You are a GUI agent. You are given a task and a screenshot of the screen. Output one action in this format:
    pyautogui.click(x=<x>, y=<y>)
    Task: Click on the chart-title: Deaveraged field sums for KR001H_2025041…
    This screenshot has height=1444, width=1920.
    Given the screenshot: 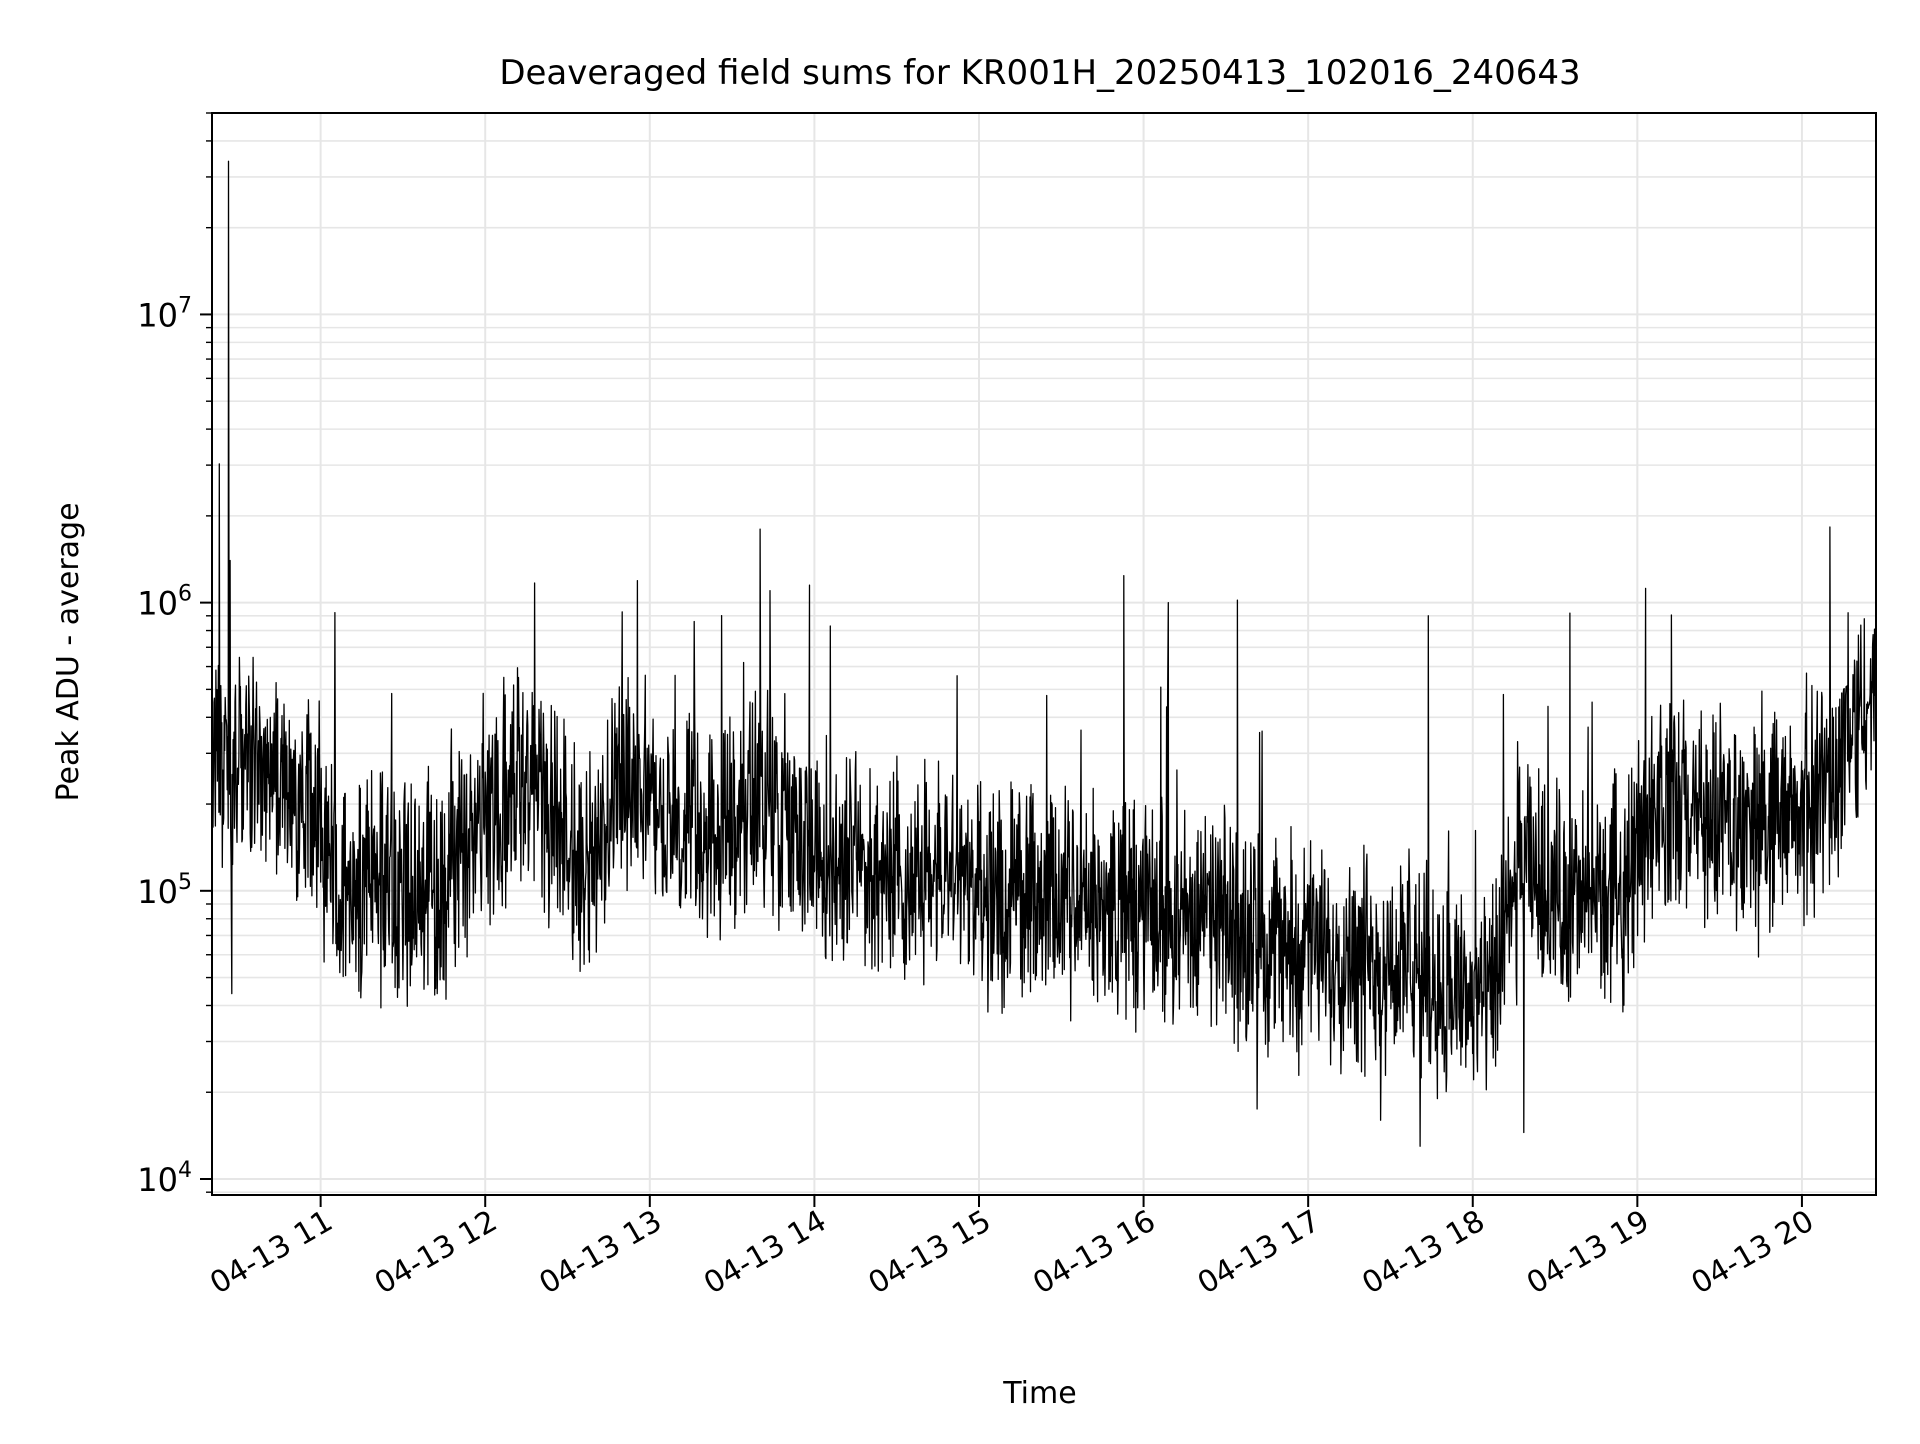 What is the action you would take?
    pyautogui.click(x=1039, y=73)
    